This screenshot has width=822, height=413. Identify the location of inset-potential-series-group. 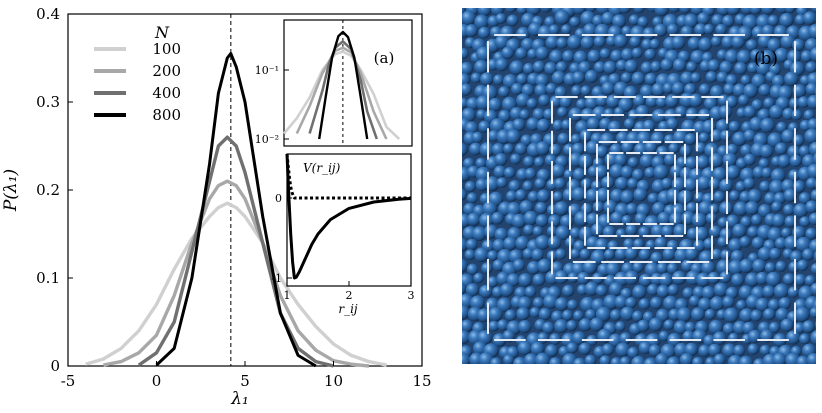
(348, 216).